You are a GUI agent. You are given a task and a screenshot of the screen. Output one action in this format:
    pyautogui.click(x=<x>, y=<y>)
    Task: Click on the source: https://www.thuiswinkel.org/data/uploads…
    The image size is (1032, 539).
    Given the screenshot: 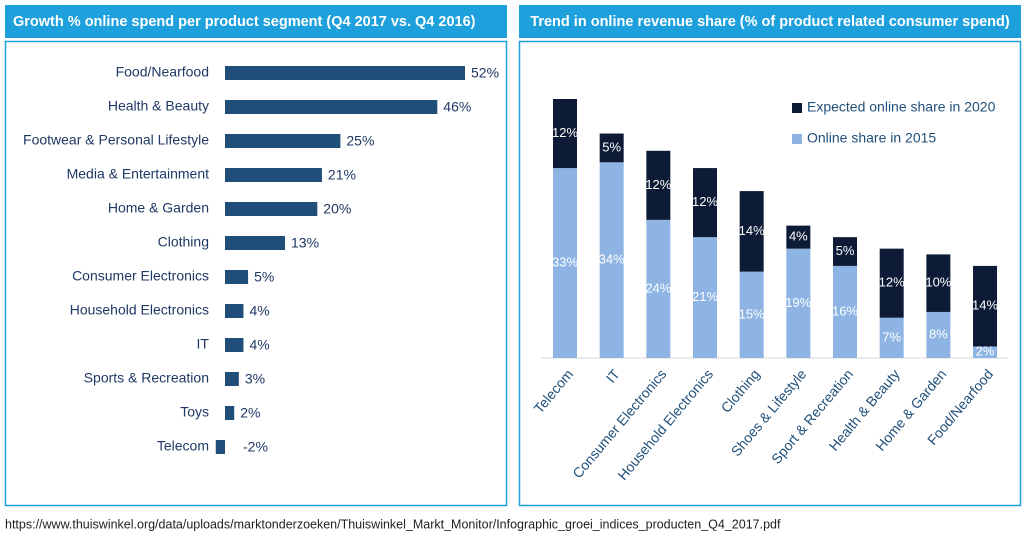 What is the action you would take?
    pyautogui.click(x=393, y=524)
    